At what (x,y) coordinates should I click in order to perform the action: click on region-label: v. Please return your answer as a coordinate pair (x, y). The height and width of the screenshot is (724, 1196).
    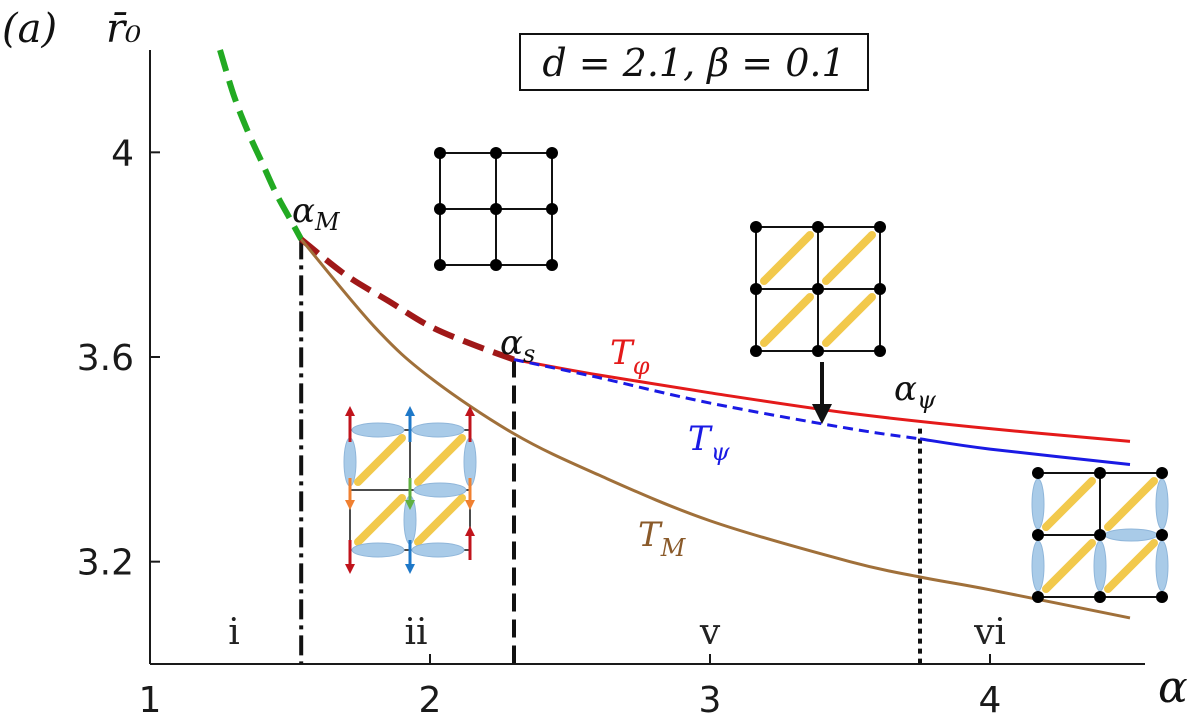
    Looking at the image, I should click on (710, 632).